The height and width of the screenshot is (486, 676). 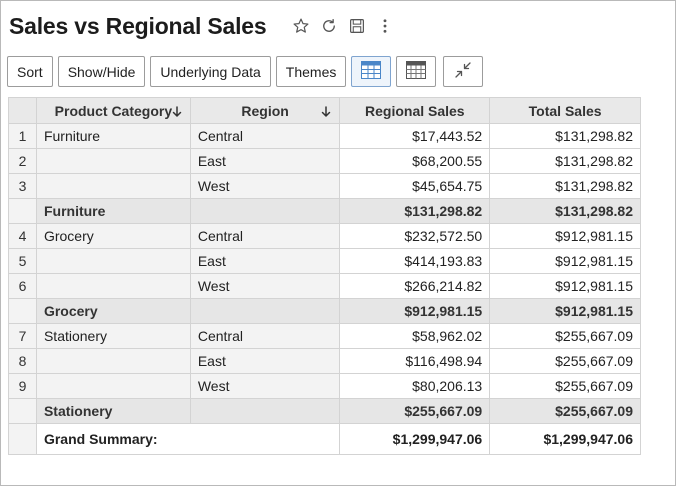 I want to click on row-number: 4, so click(x=22, y=236).